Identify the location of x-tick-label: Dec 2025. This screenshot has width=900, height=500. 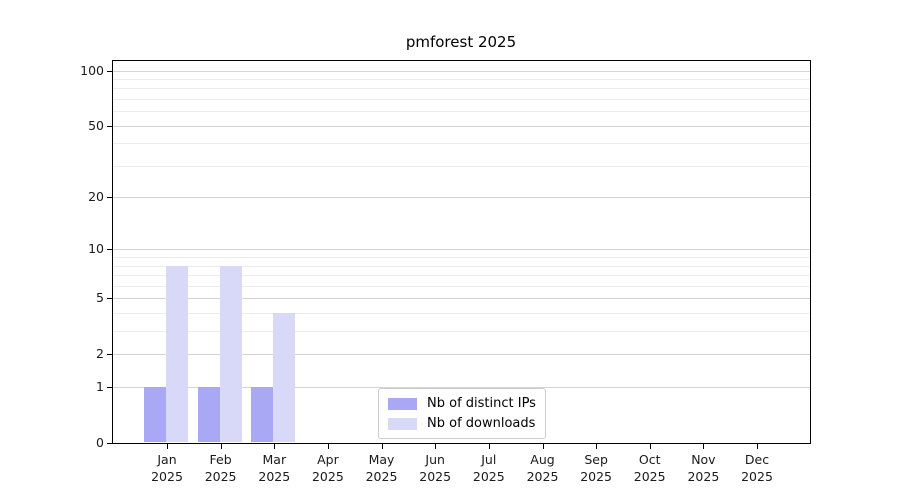
(757, 468).